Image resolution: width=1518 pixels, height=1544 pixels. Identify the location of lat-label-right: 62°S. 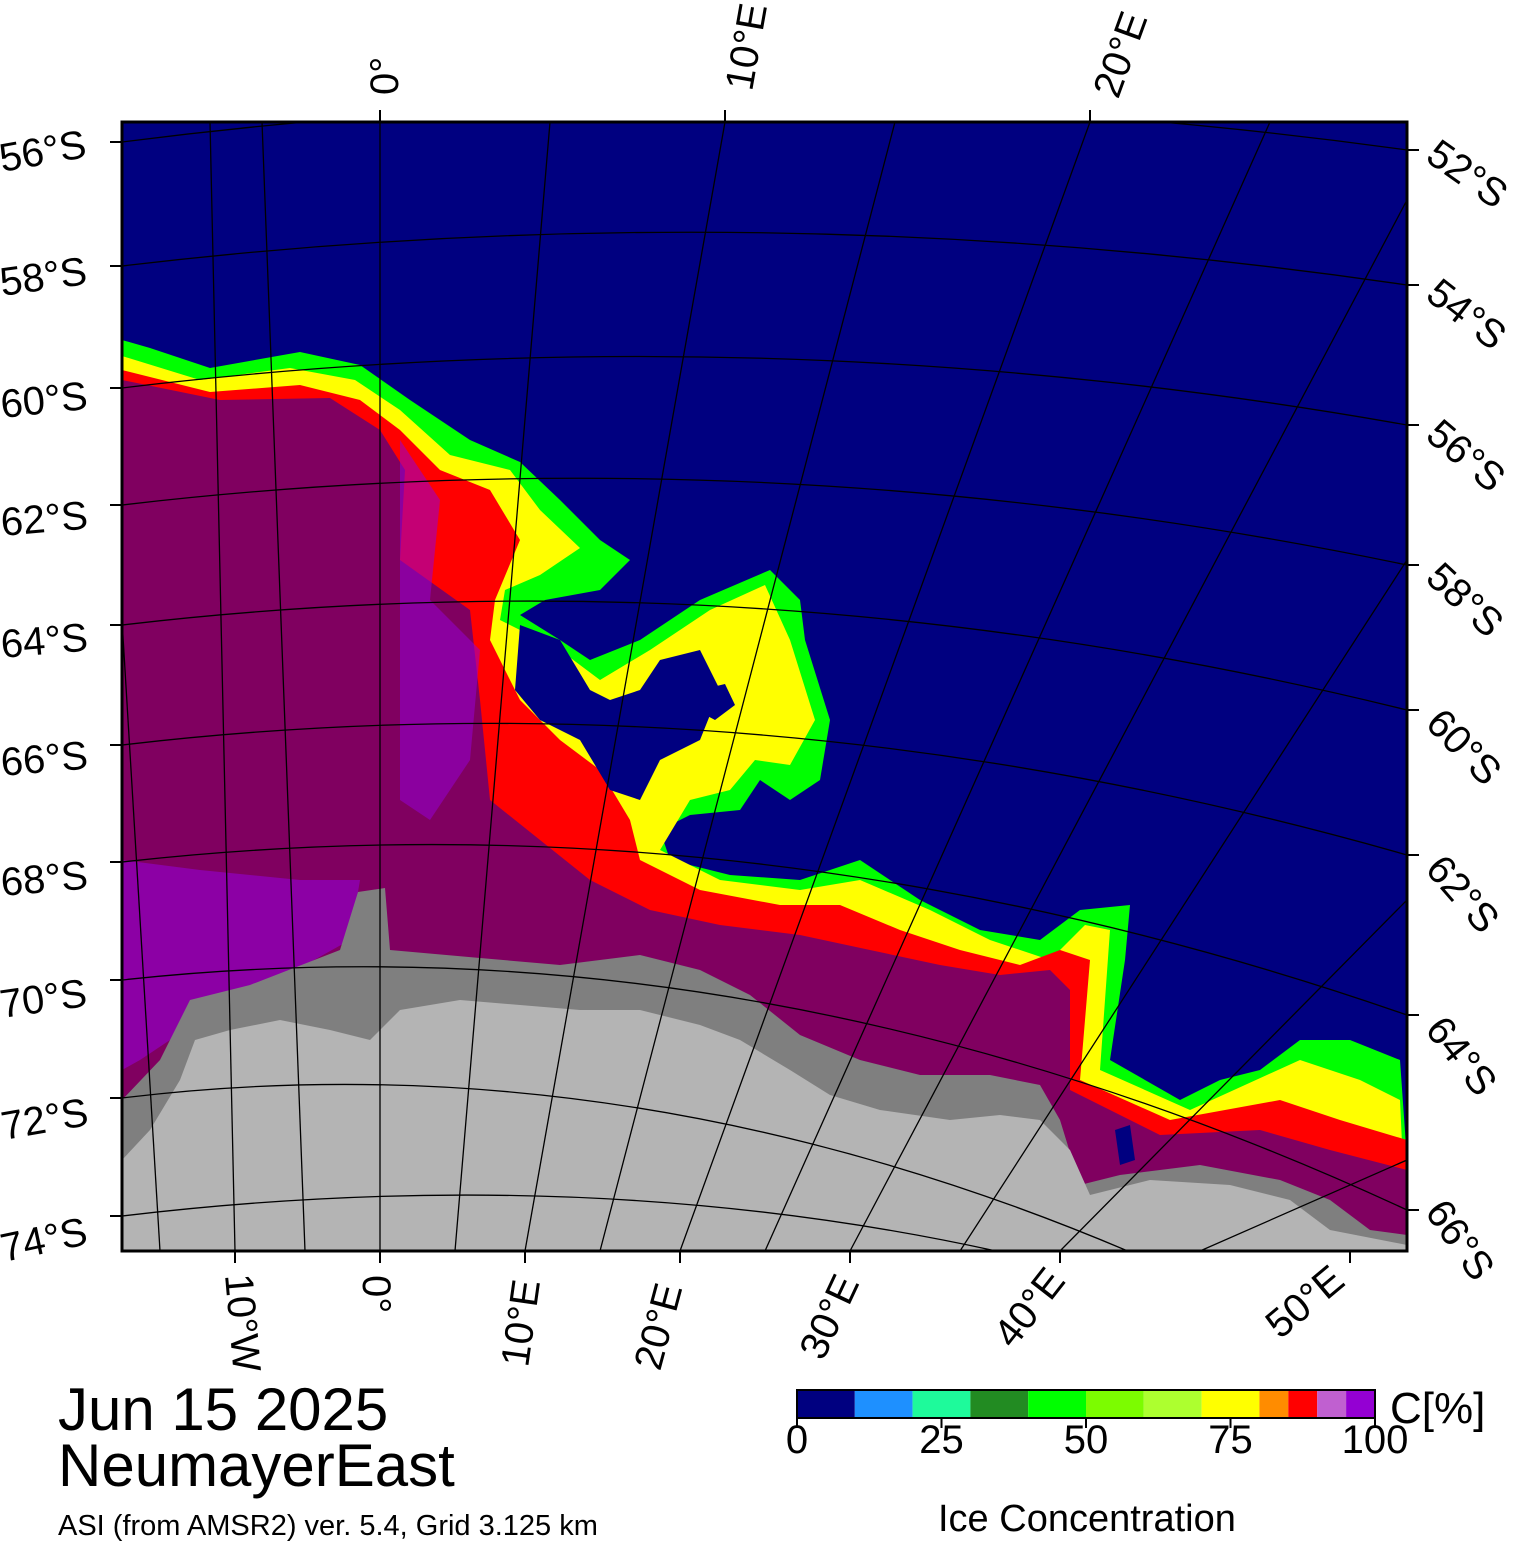
(1462, 894).